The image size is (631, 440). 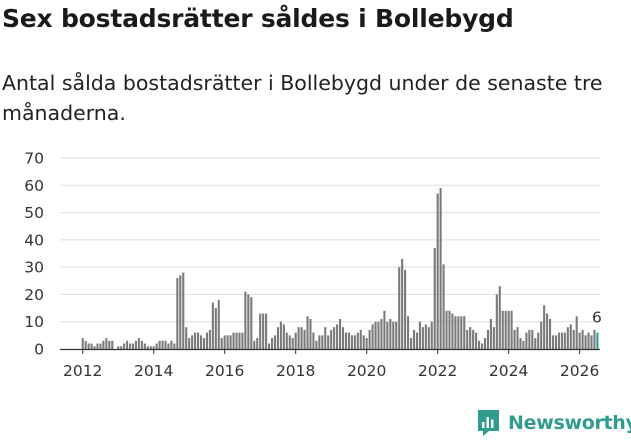 I want to click on brand: Newsworthy, so click(x=553, y=423).